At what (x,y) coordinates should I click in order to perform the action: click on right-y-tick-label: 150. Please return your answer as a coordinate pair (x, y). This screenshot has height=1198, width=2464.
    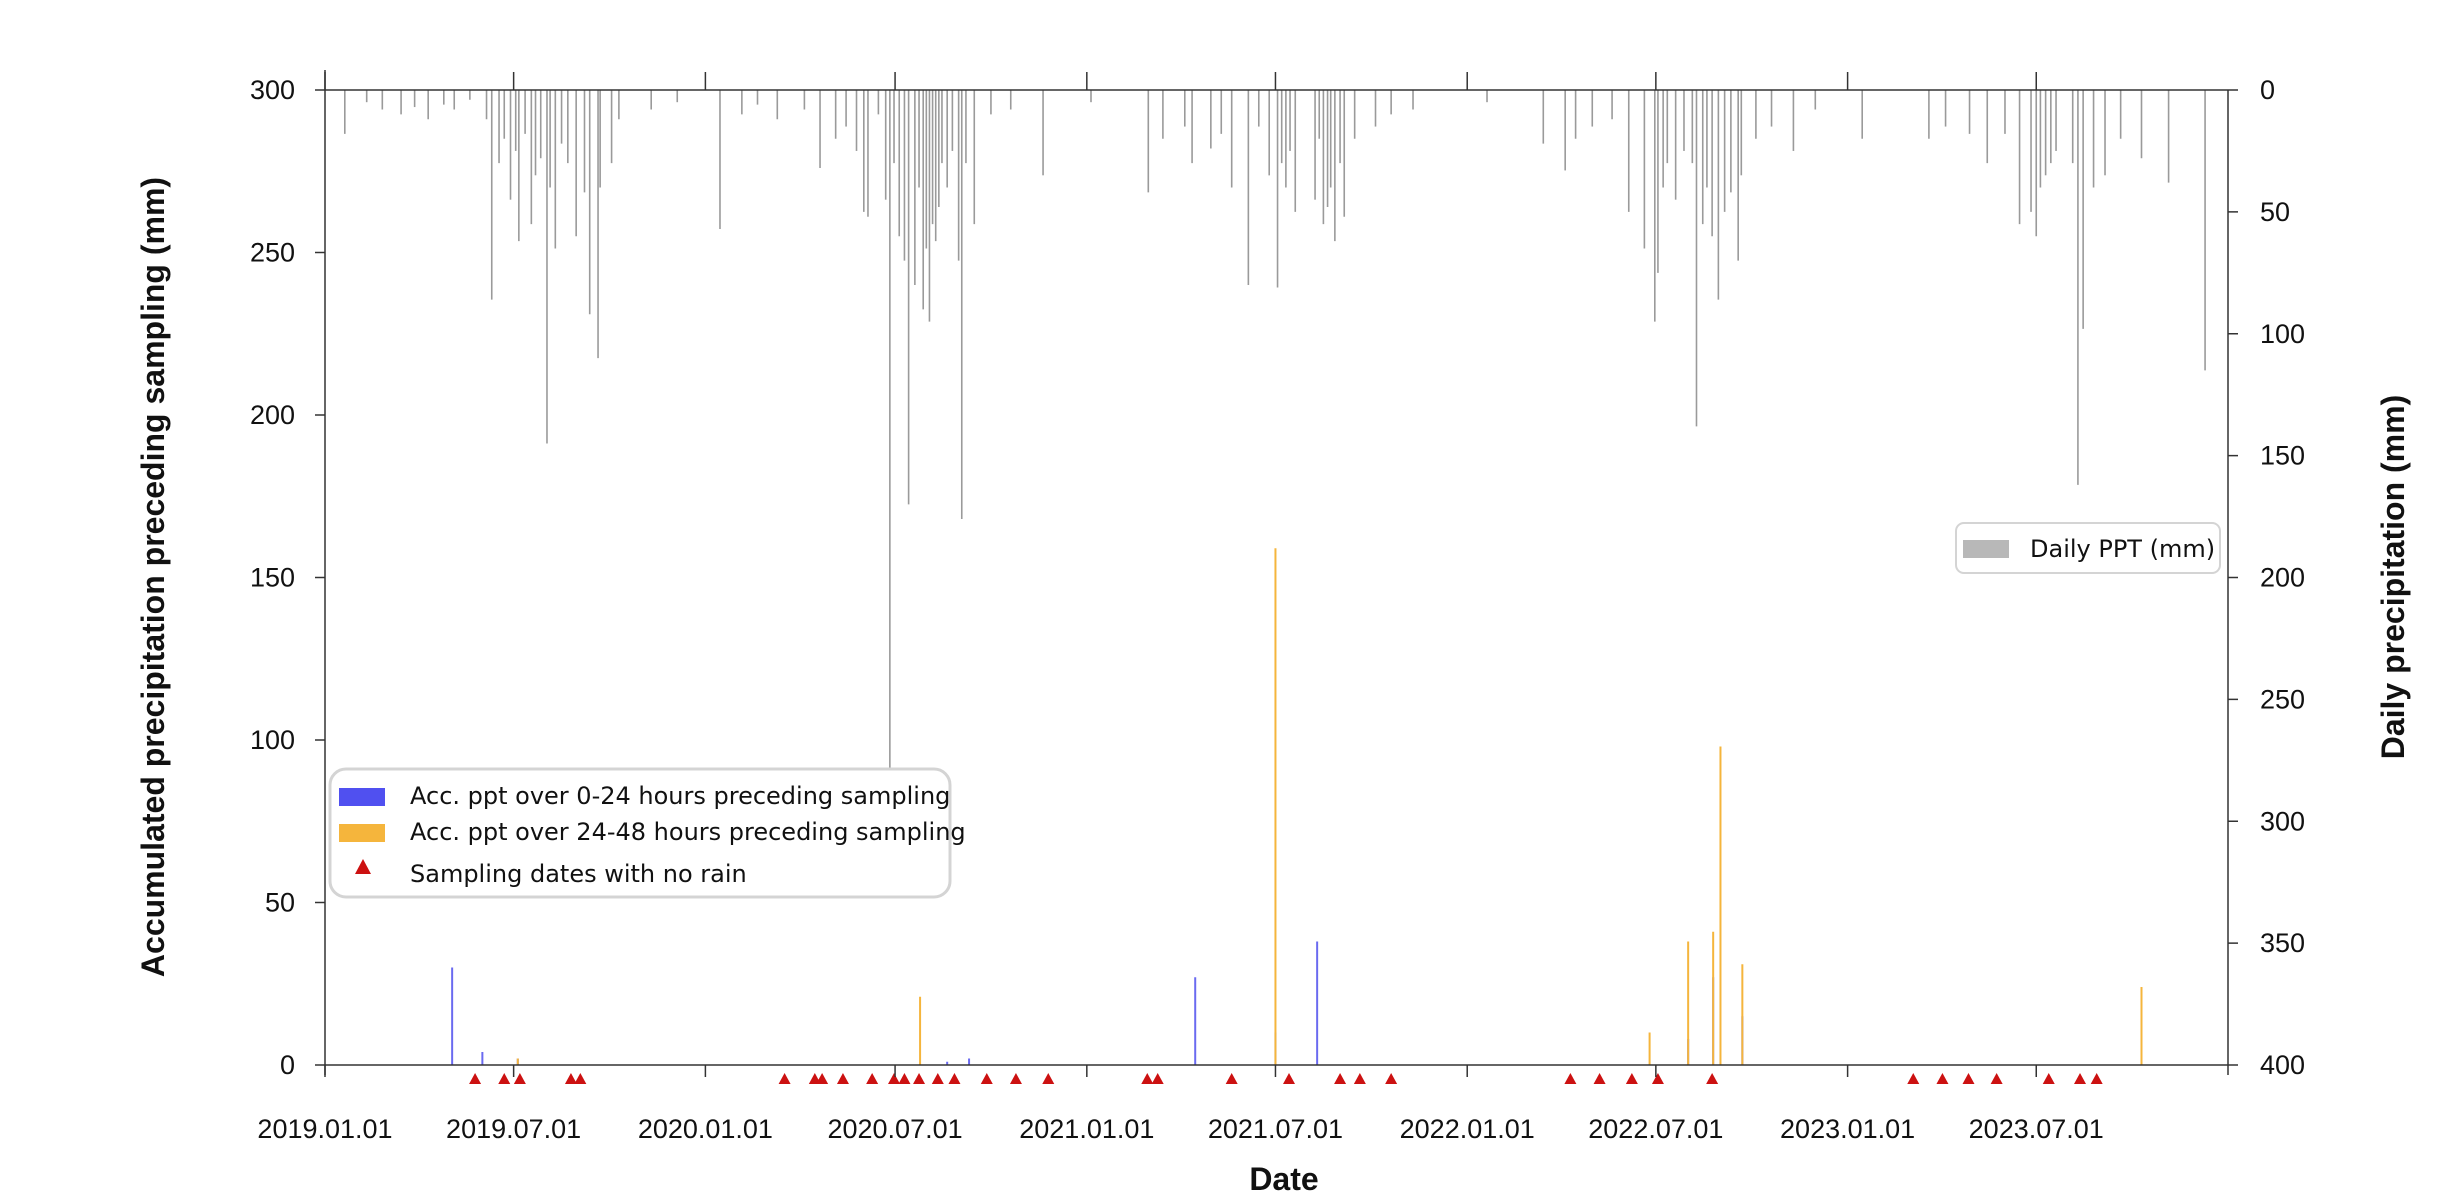
    Looking at the image, I should click on (2282, 456).